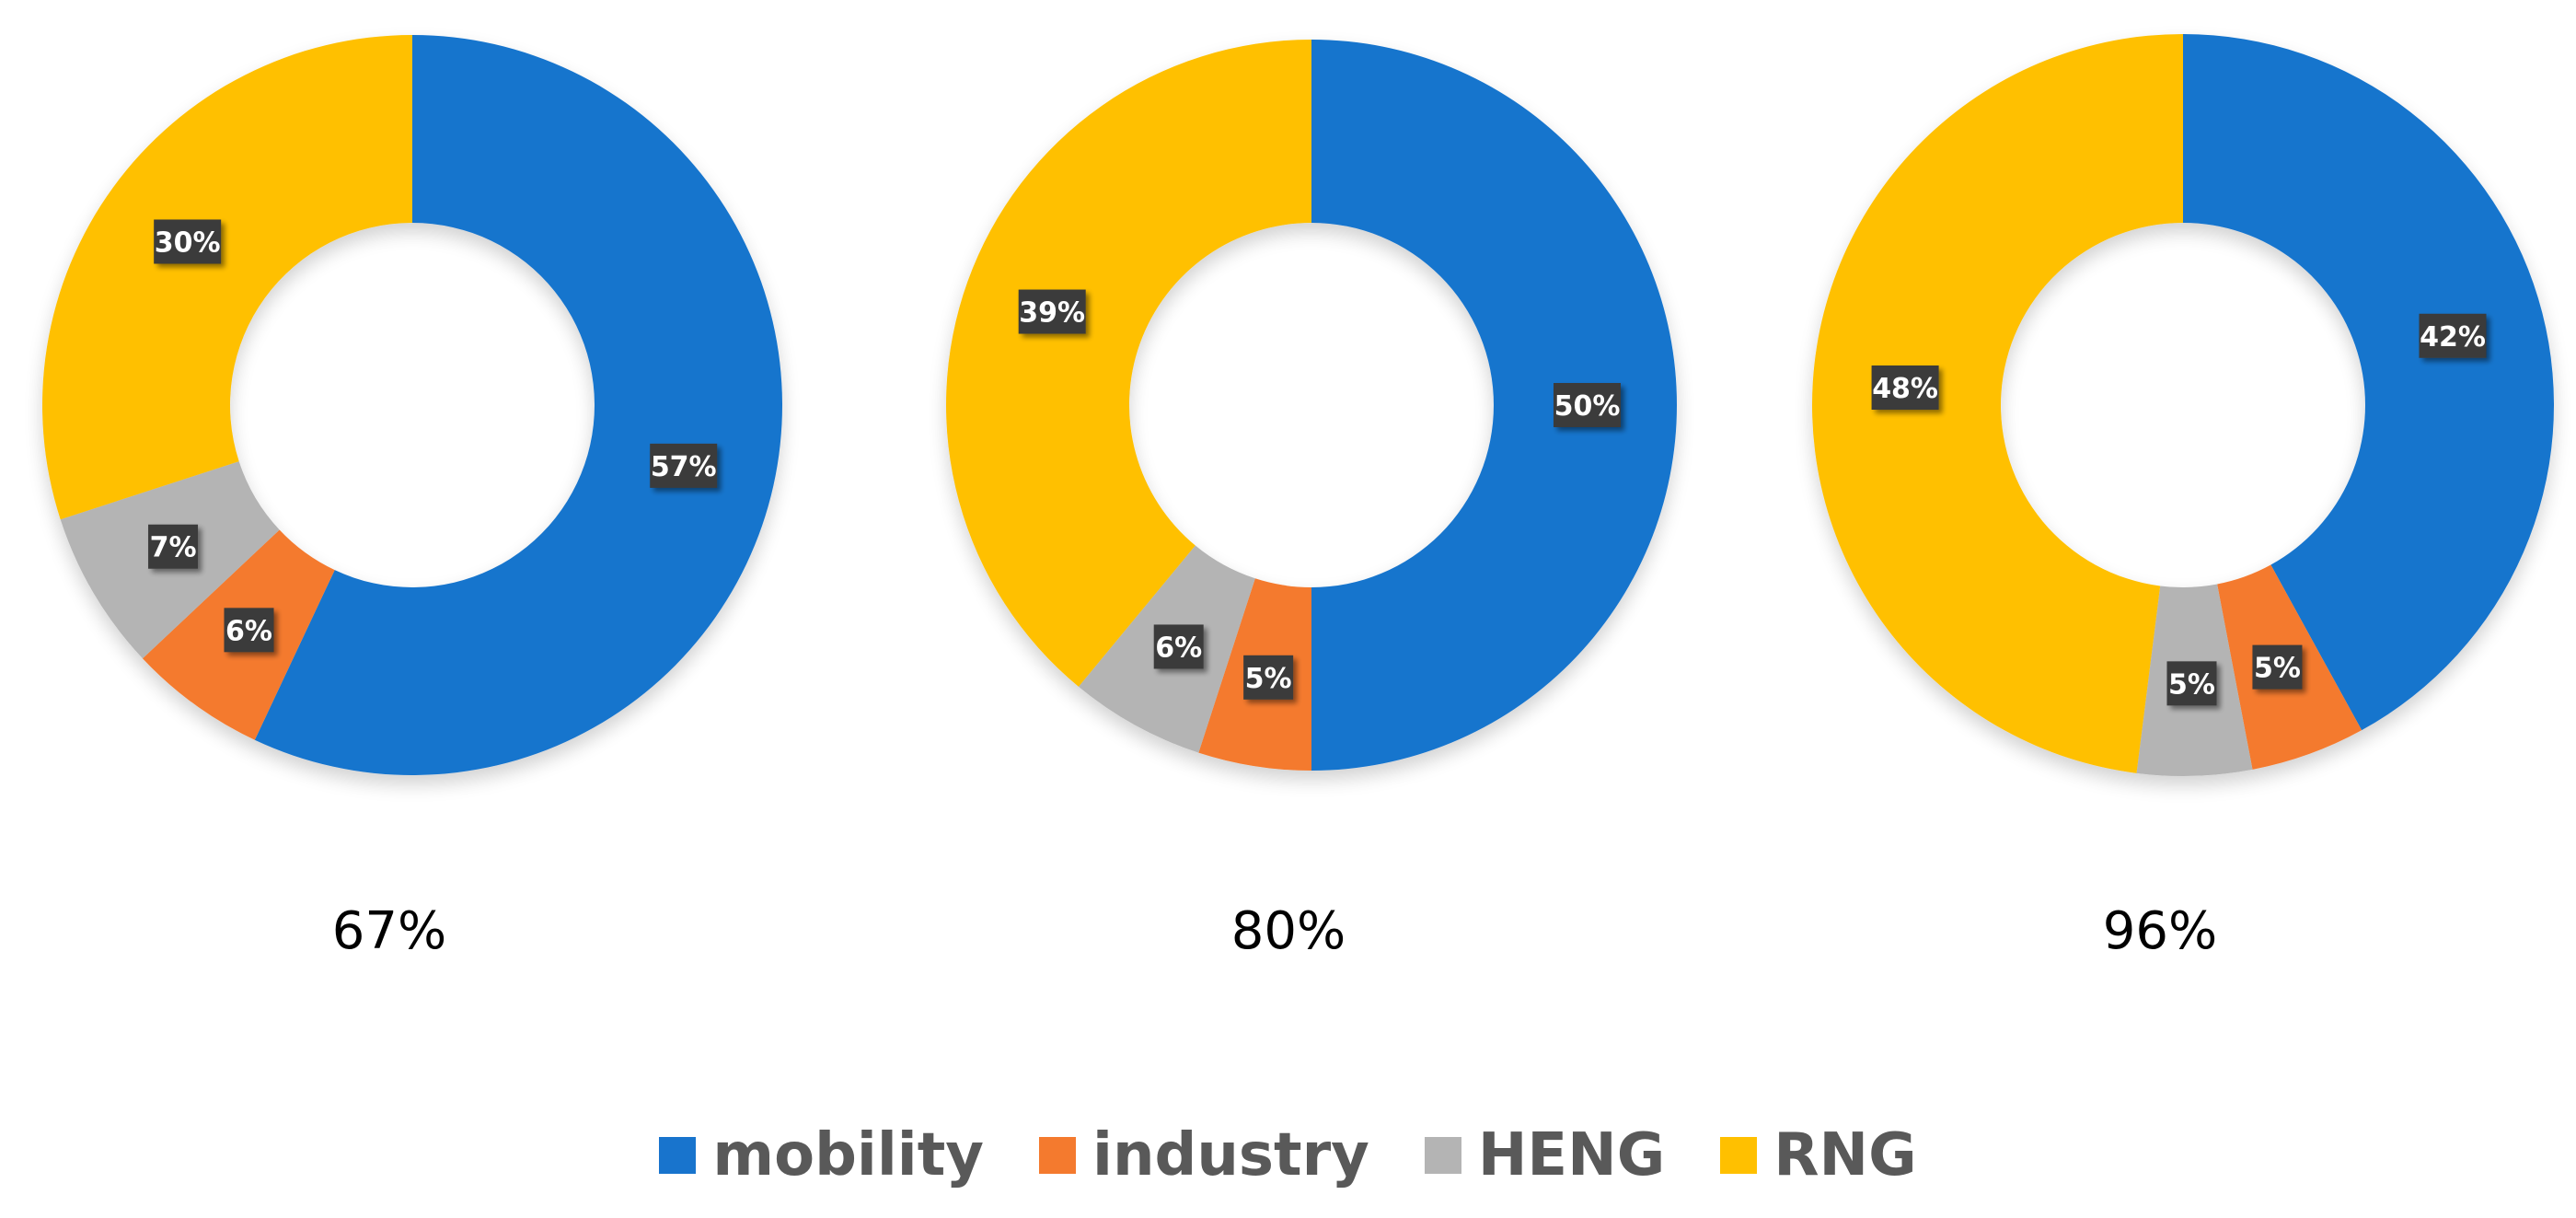  What do you see at coordinates (433, 436) in the screenshot?
I see `donut-1-data-labels: 57% 6% 7% 30%` at bounding box center [433, 436].